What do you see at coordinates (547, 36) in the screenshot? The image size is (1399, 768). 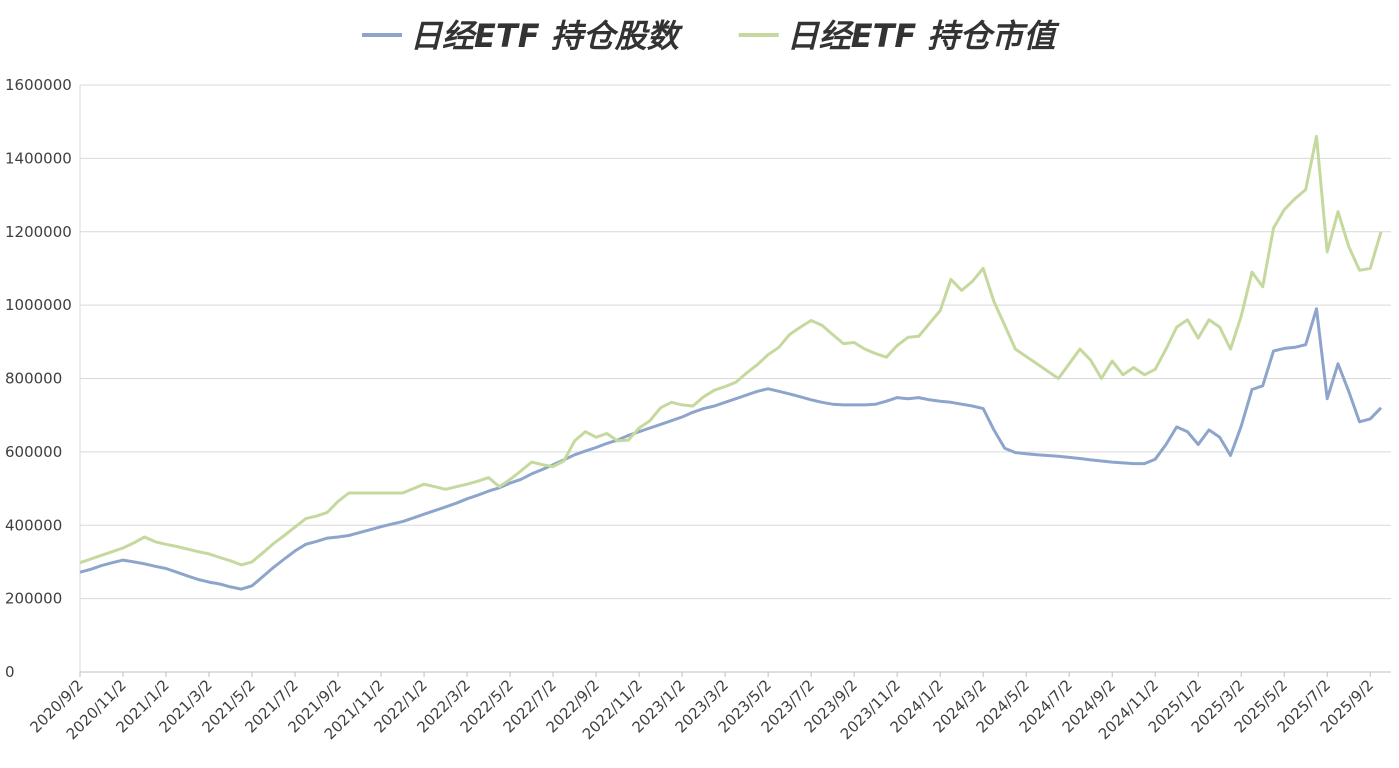 I see `legend-label: 日经ETF 持仓股数` at bounding box center [547, 36].